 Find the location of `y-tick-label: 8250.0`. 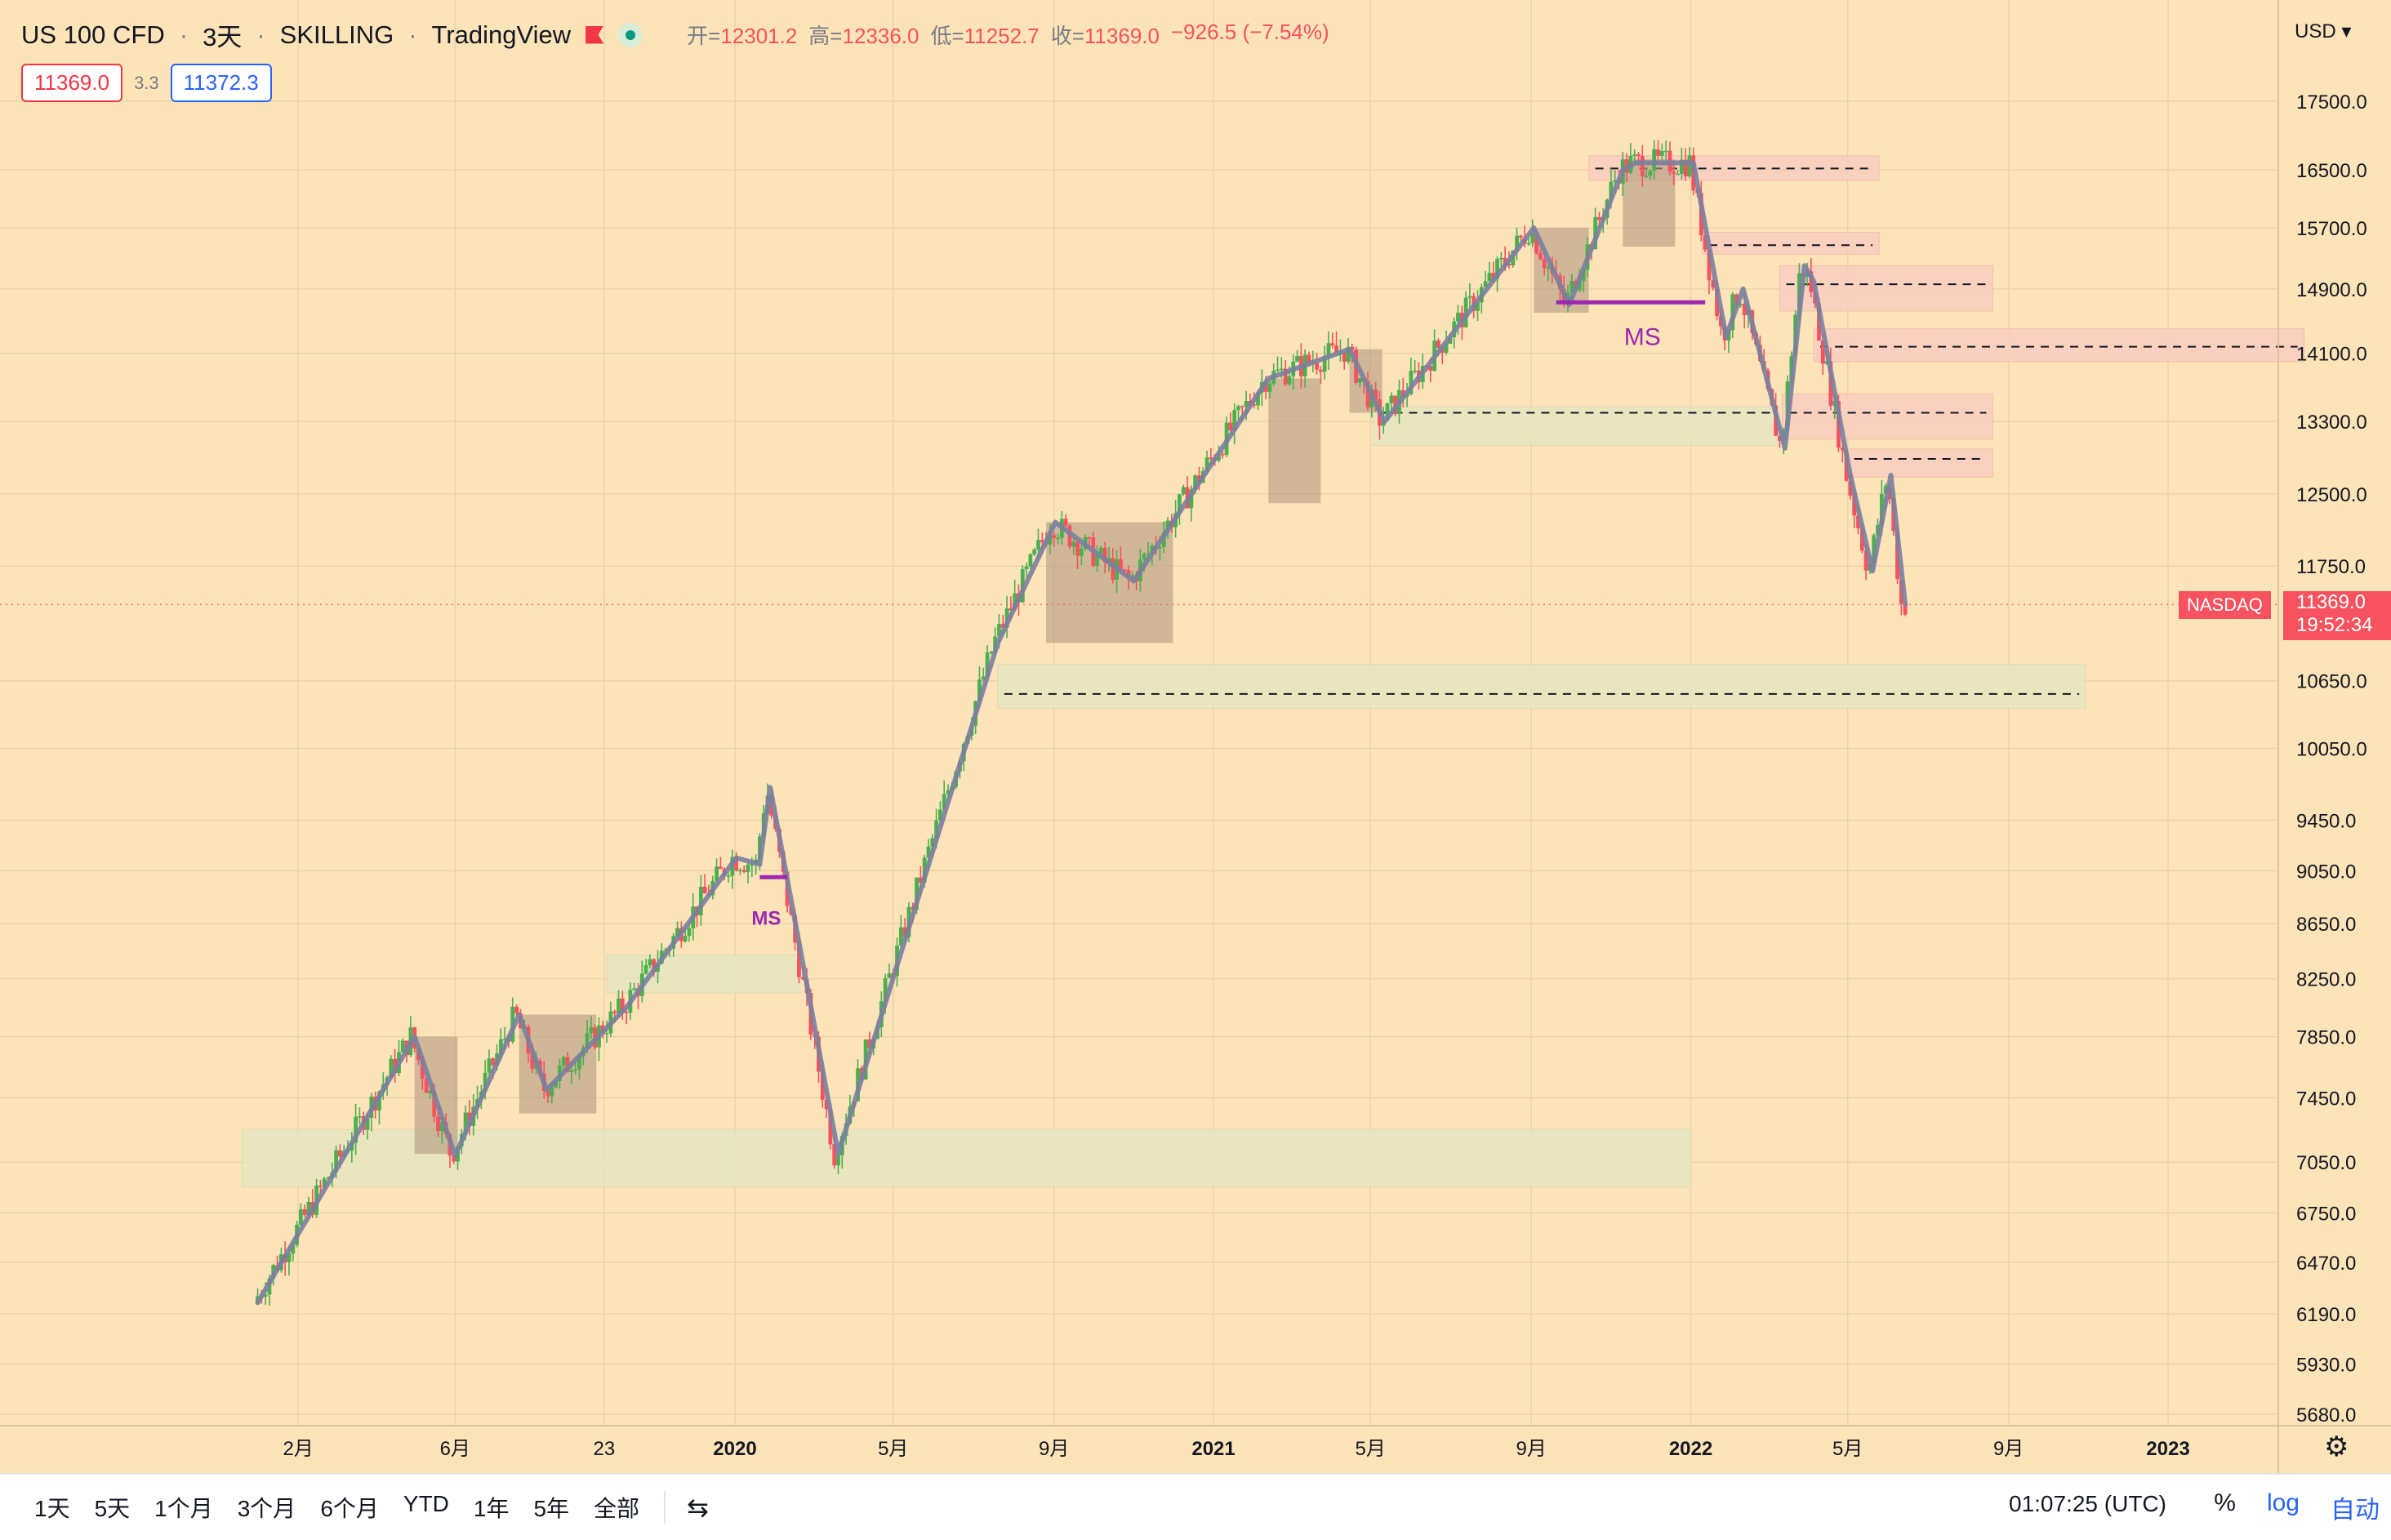

y-tick-label: 8250.0 is located at coordinates (2326, 980).